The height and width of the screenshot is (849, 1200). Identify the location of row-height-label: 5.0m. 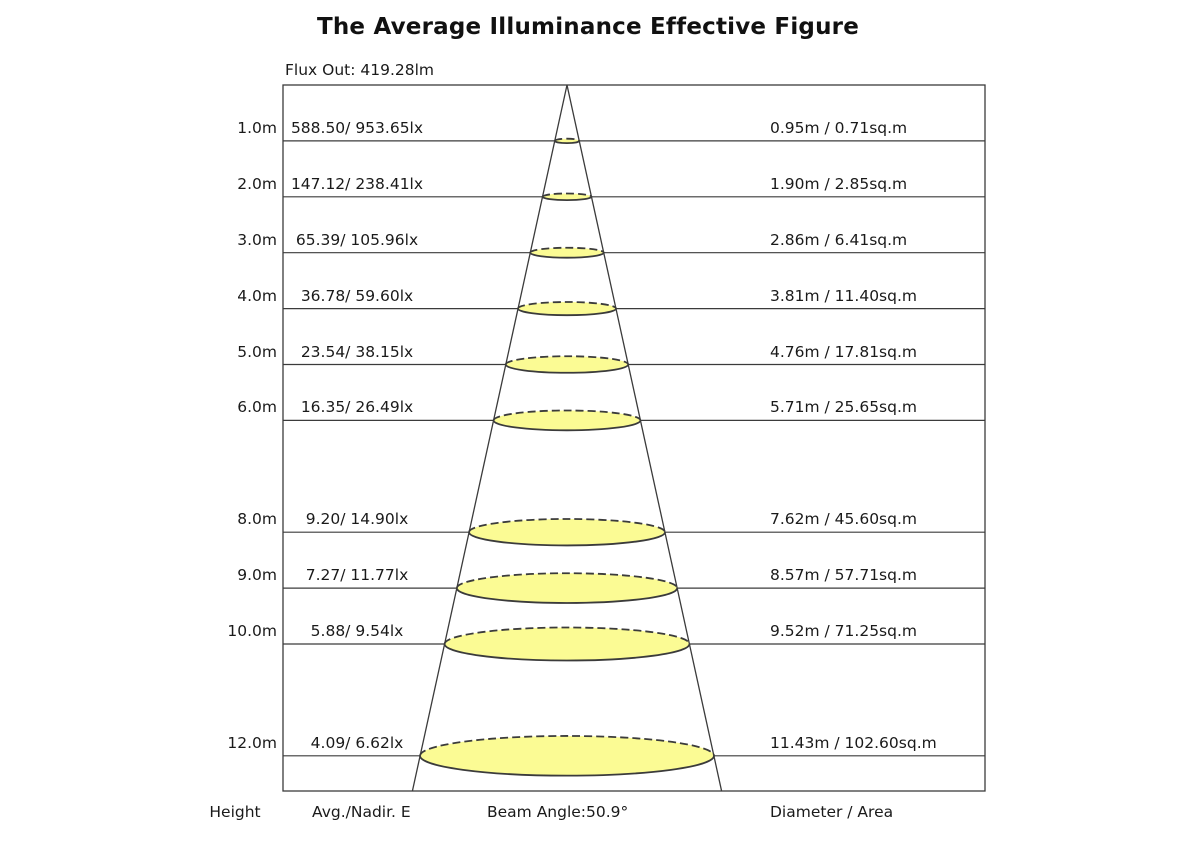
(257, 351).